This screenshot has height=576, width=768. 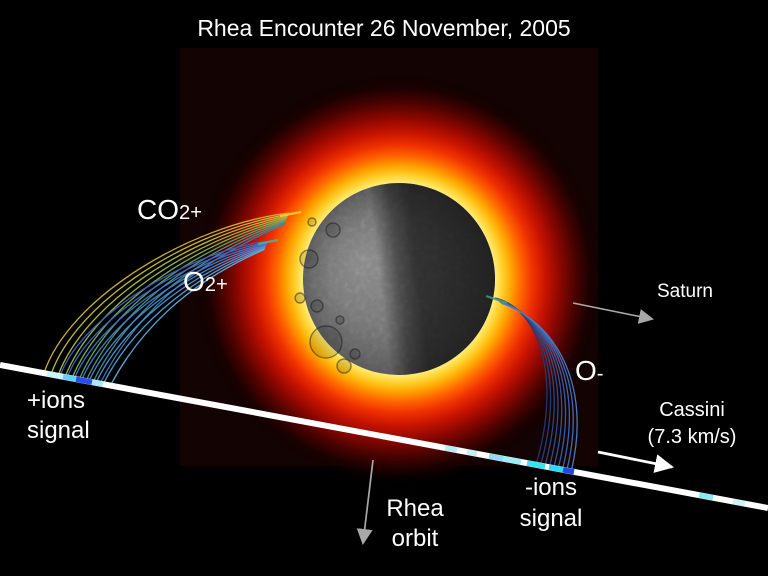 I want to click on o-minus-ions-convergence-tip, so click(x=496, y=299).